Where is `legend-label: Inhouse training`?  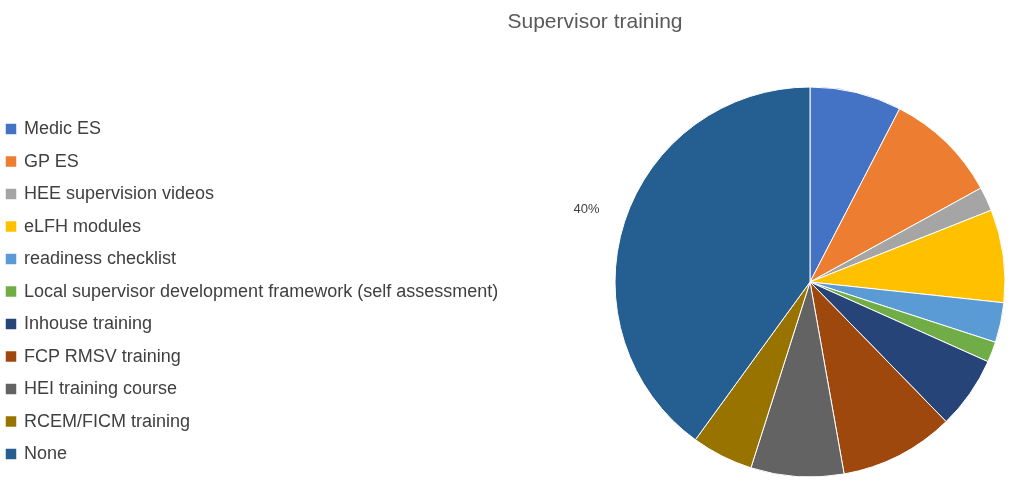 legend-label: Inhouse training is located at coordinates (88, 323).